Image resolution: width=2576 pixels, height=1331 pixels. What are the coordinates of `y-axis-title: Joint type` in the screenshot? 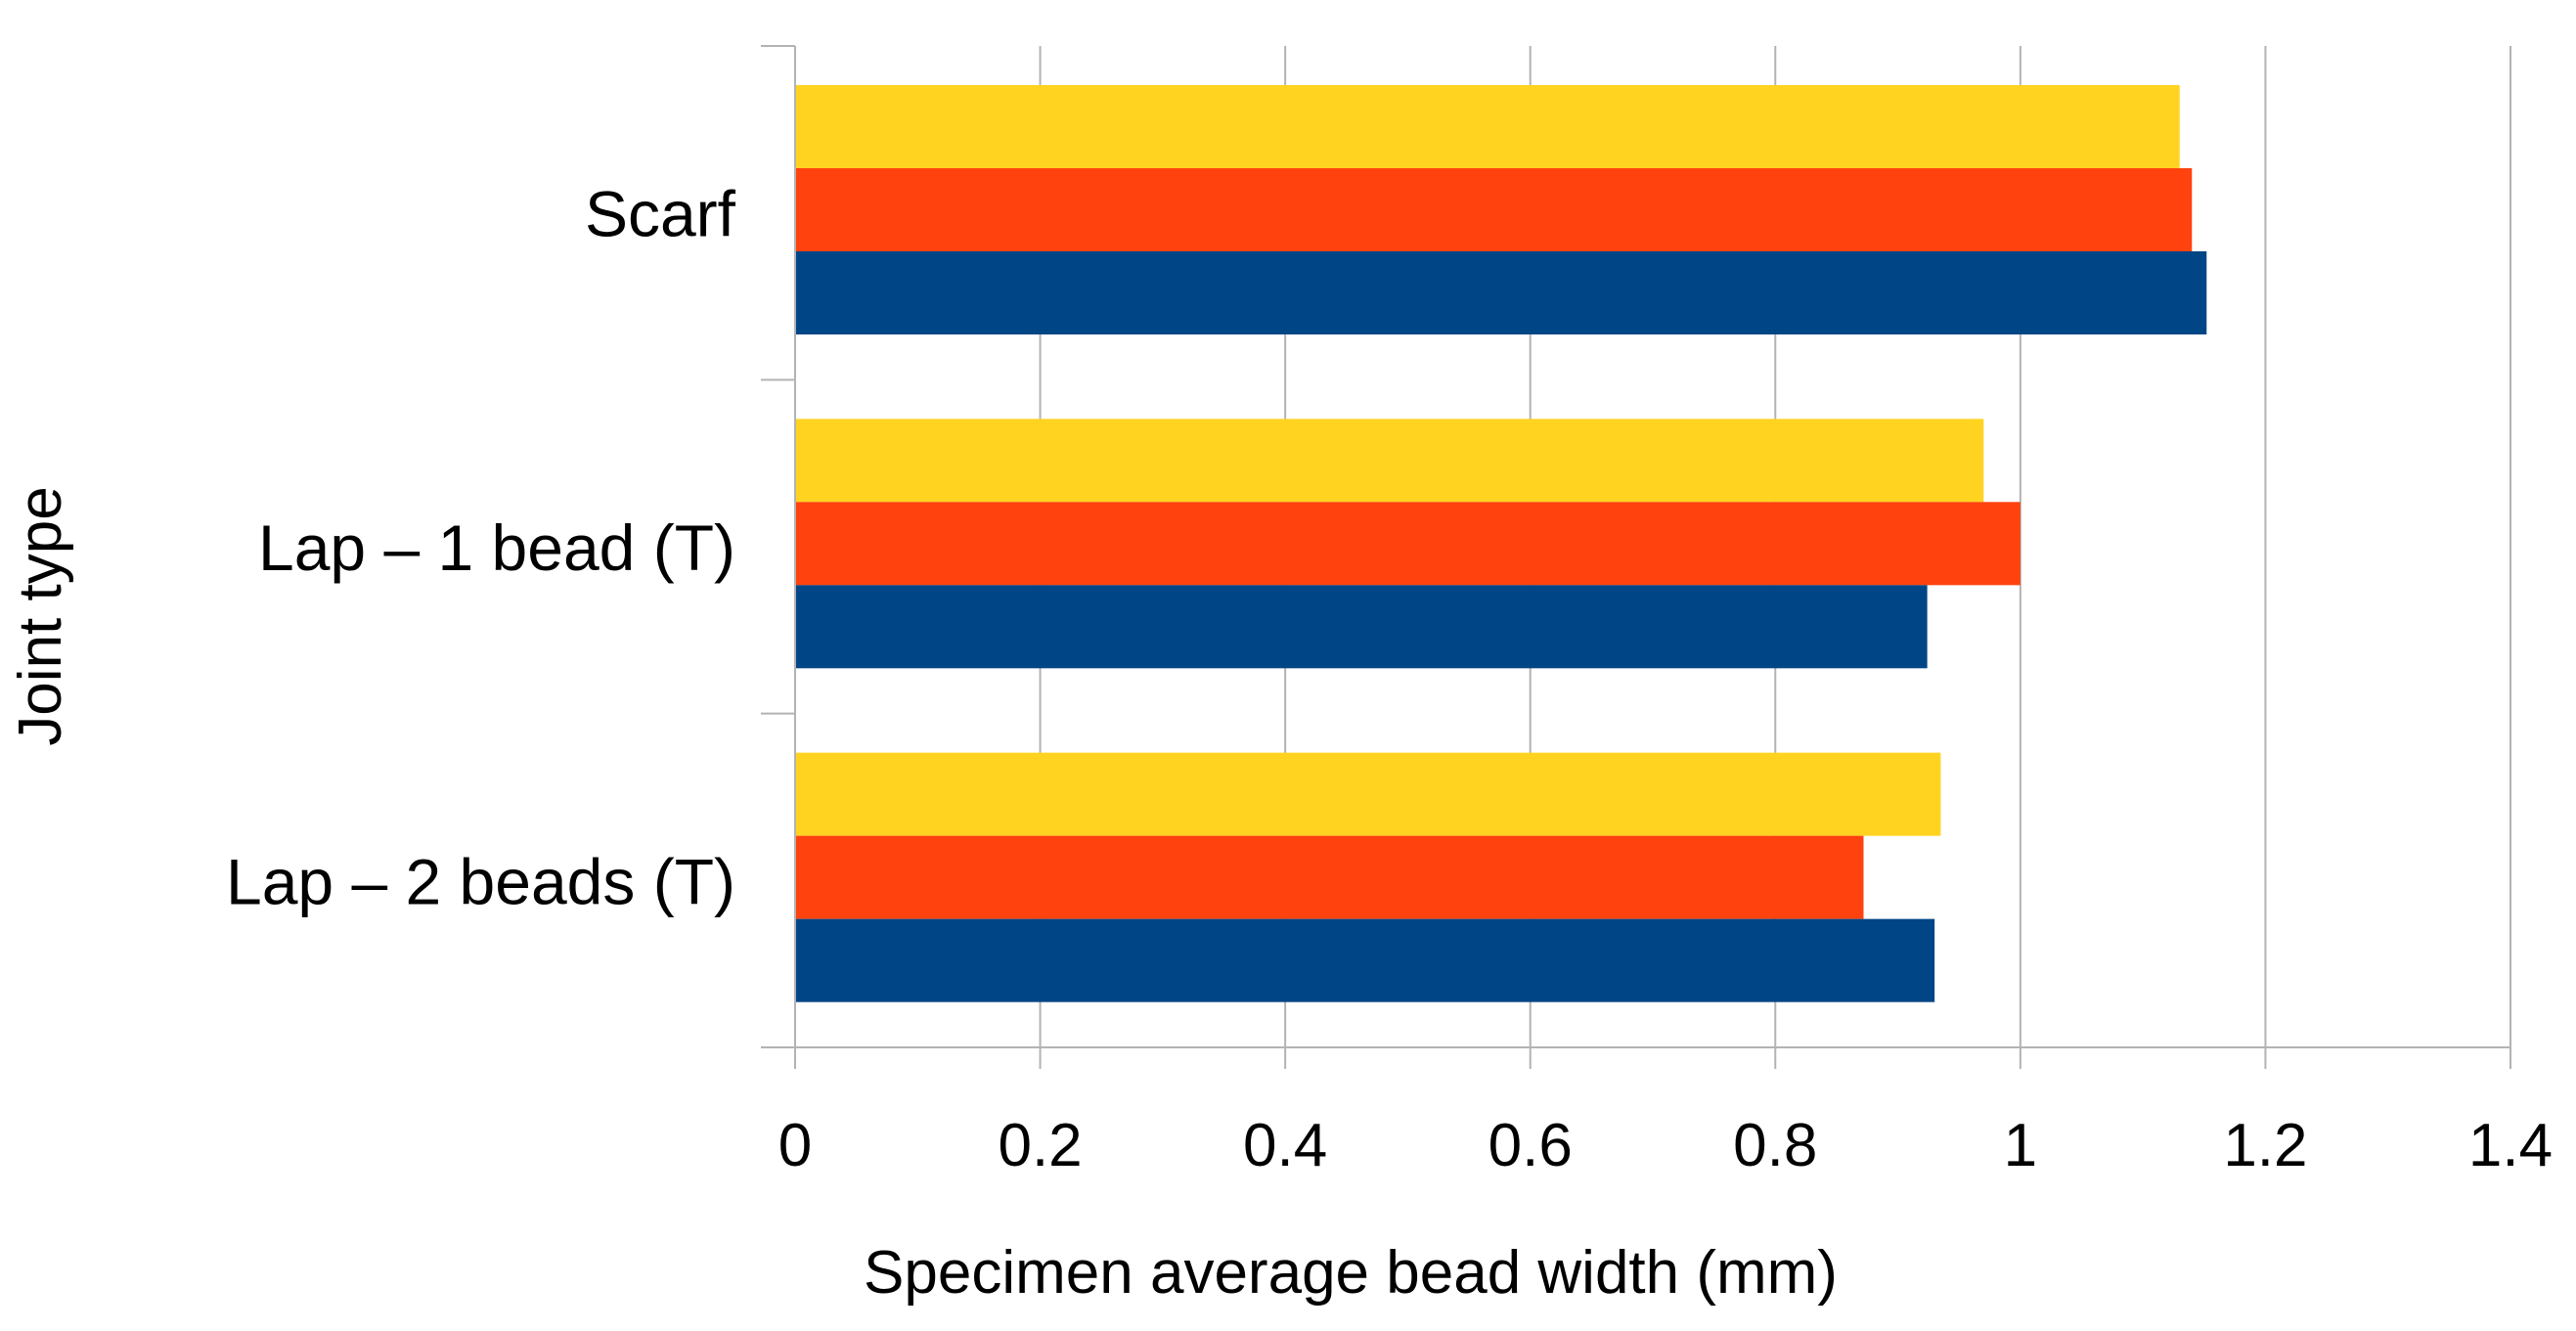 It's located at (40, 616).